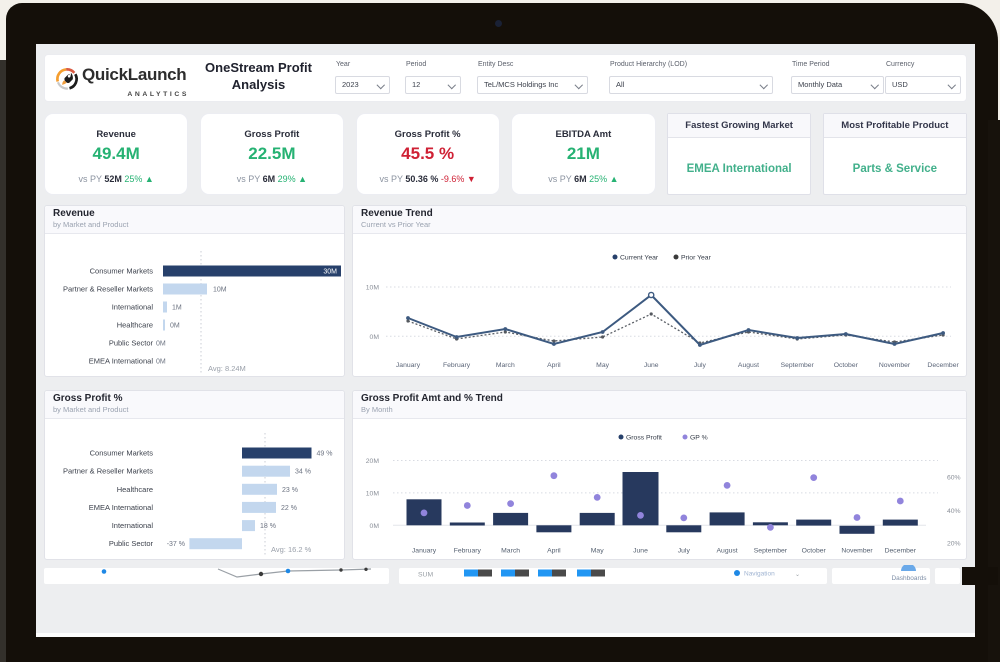 The width and height of the screenshot is (1000, 662). I want to click on svg-text: 34 %, so click(303, 472).